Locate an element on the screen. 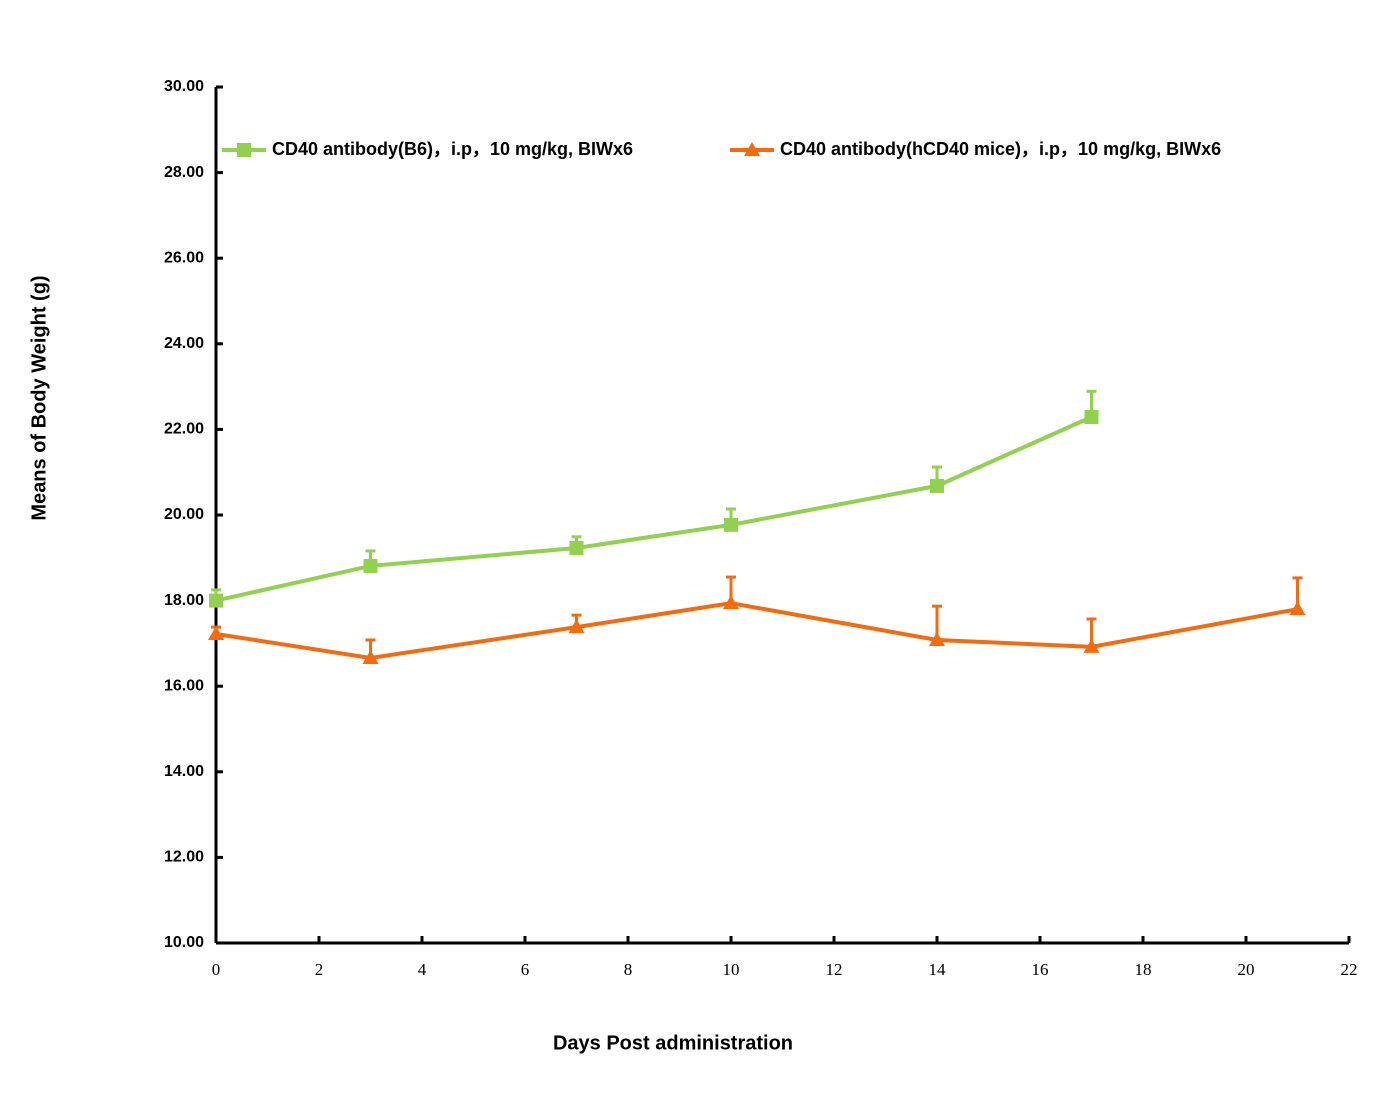 The image size is (1399, 1119). x-tick-label: 16 is located at coordinates (1040, 969).